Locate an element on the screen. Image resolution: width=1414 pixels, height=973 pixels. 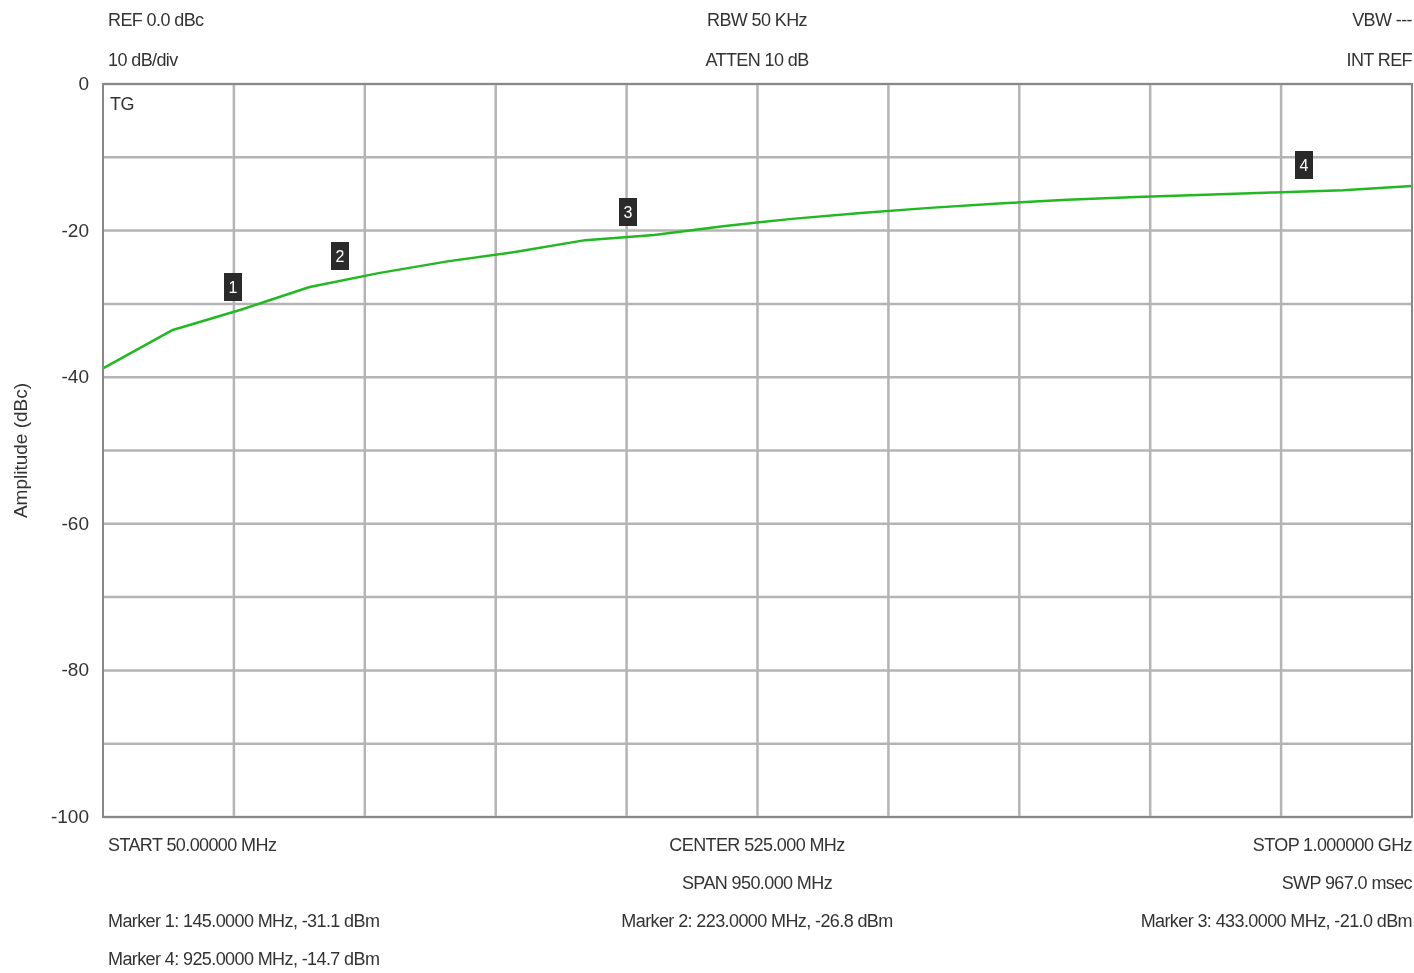
marker-tag: 1 is located at coordinates (233, 287).